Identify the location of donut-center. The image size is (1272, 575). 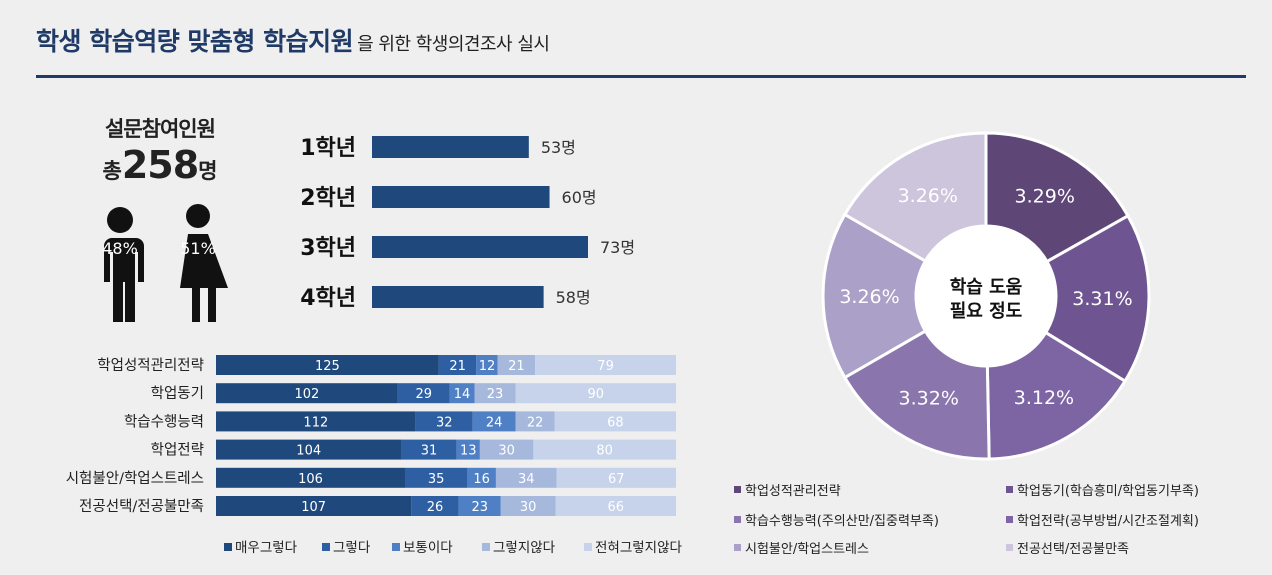
(986, 296).